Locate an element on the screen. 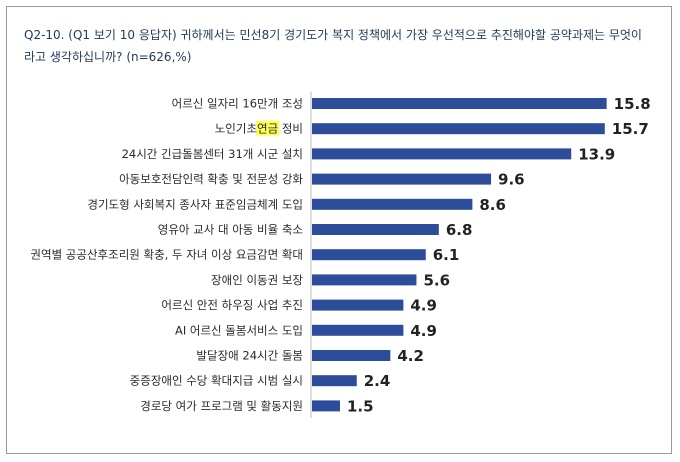 The image size is (680, 462). category-label: 경기도형 사회복지 종사자 표준임금체계 도입 is located at coordinates (195, 204).